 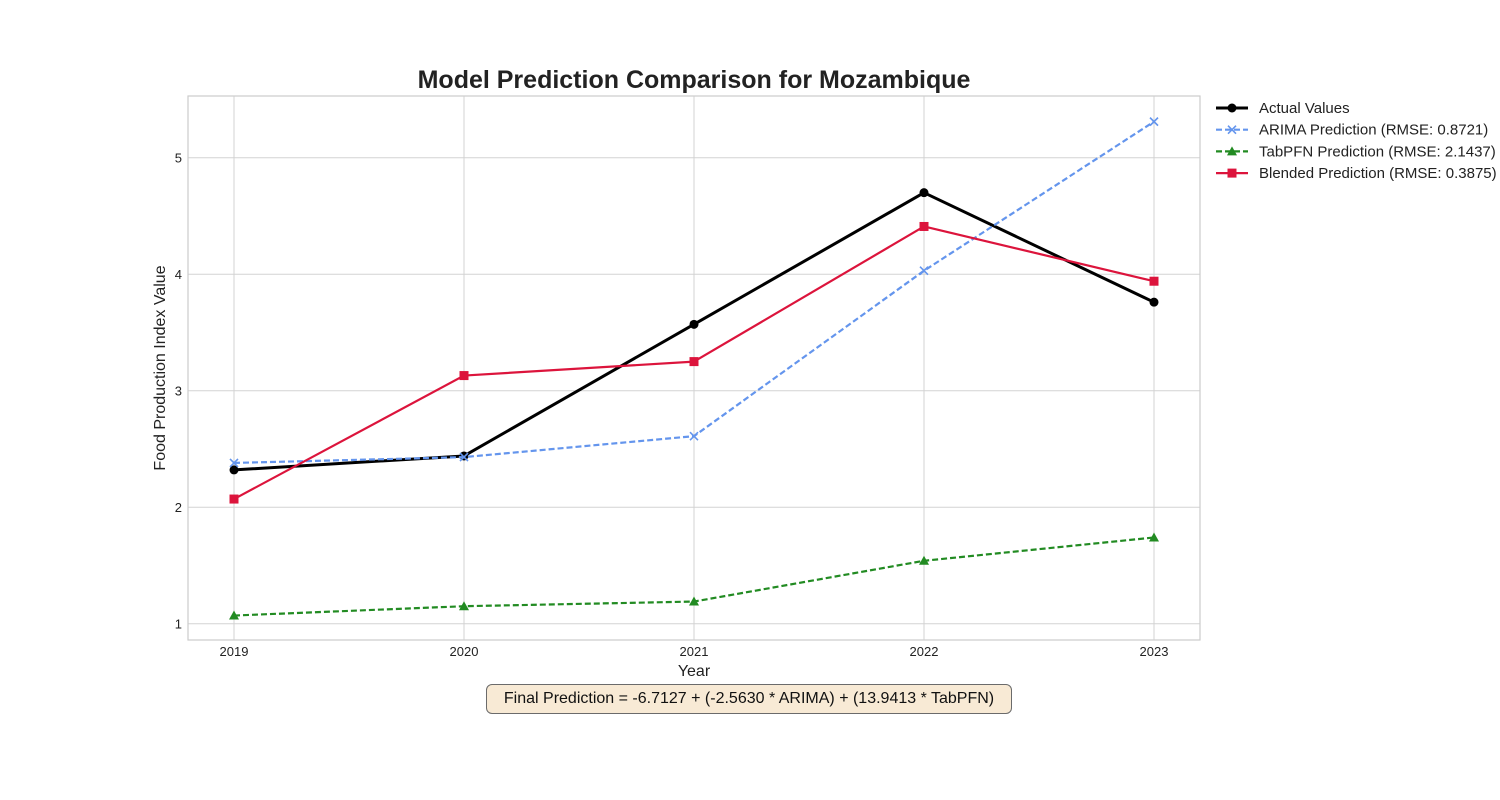 I want to click on legend-marker-tabpfn-prediction, so click(x=1232, y=151).